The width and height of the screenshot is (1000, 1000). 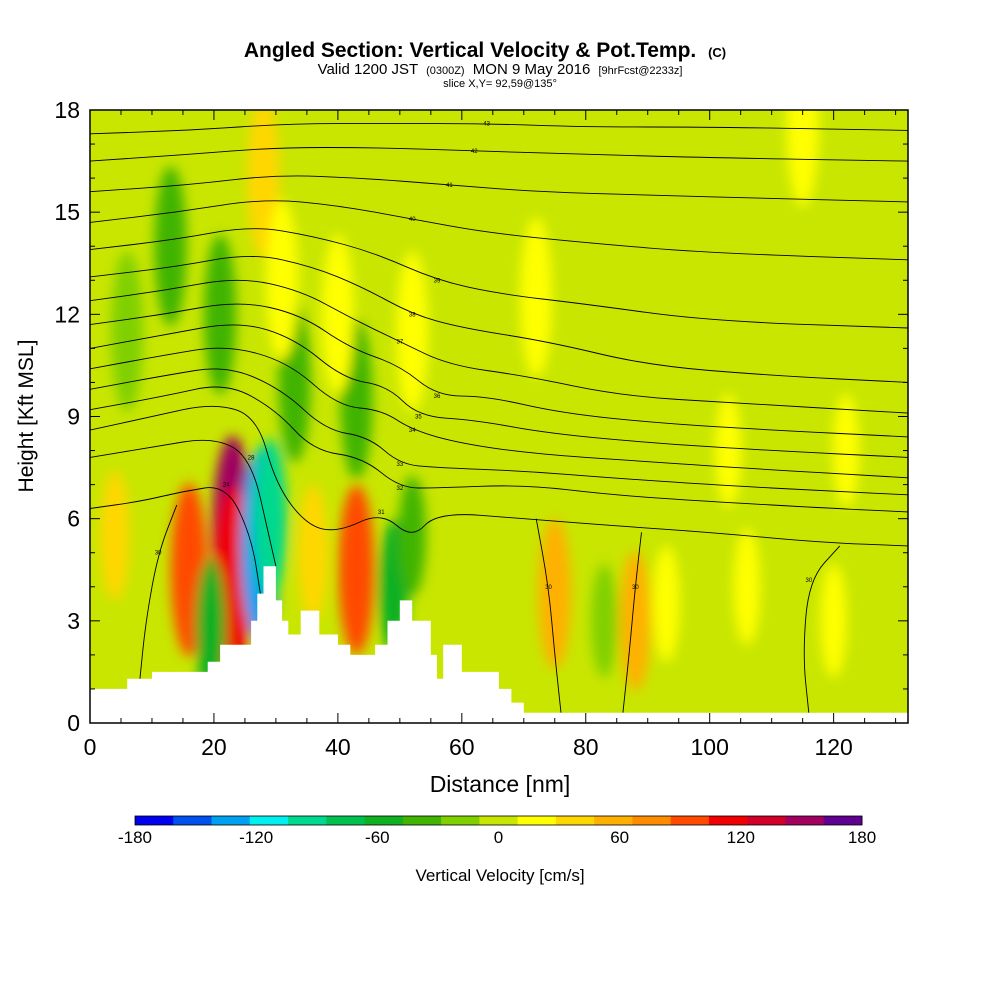 What do you see at coordinates (486, 125) in the screenshot?
I see `isotherm-label-14: 43` at bounding box center [486, 125].